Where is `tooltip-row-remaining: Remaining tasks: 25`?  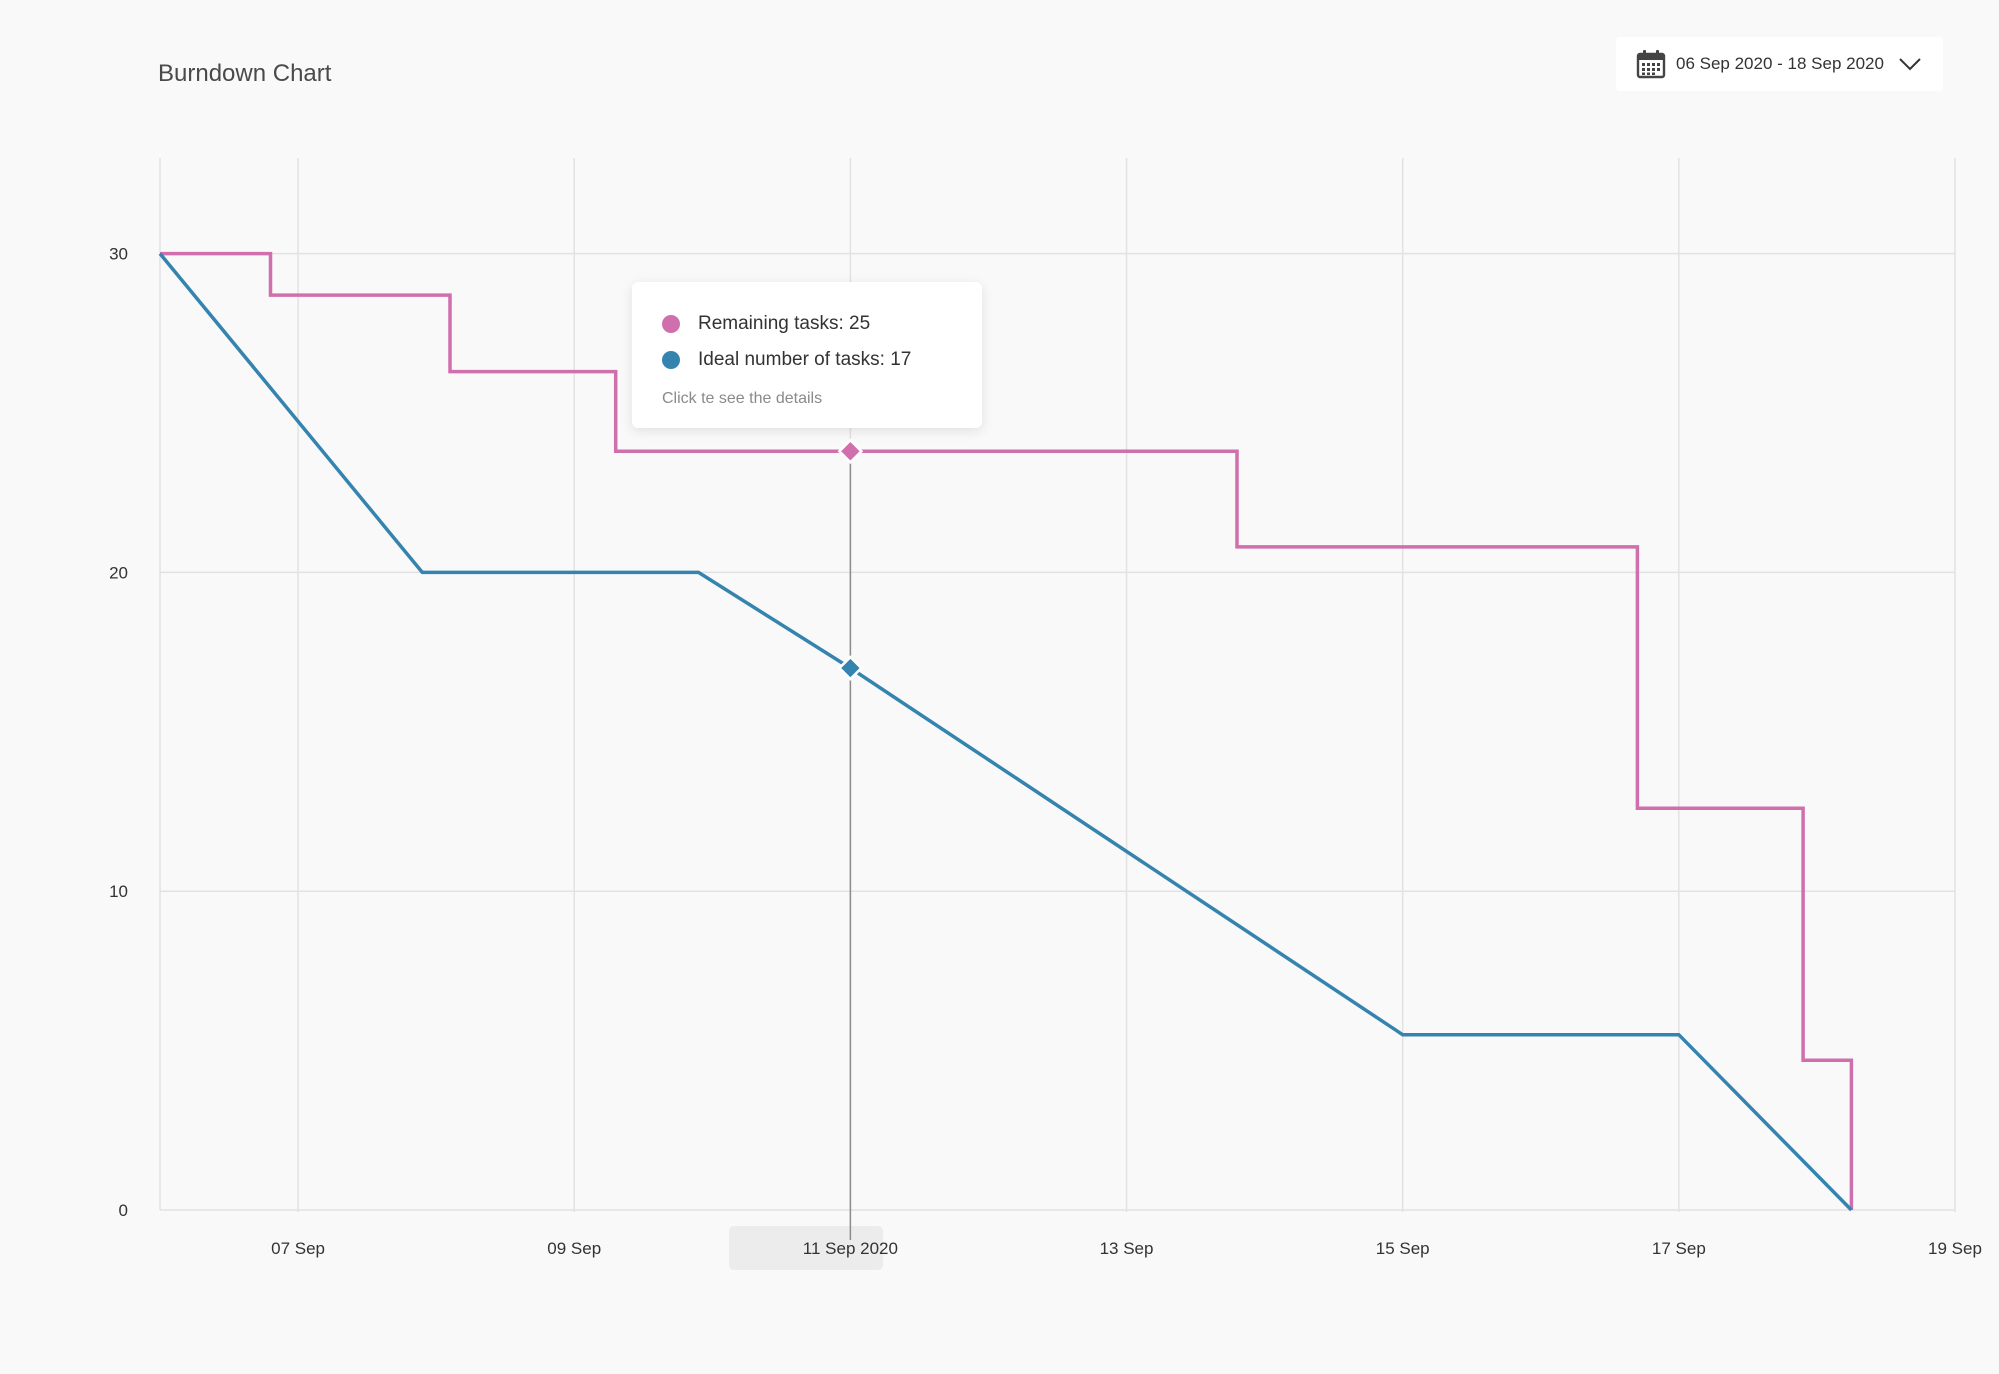
tooltip-row-remaining: Remaining tasks: 25 is located at coordinates (822, 324).